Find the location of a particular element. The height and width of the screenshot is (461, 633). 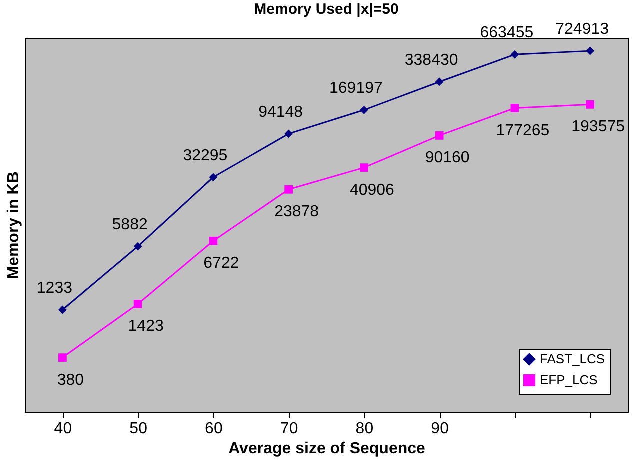

data-label: 94148 is located at coordinates (281, 112).